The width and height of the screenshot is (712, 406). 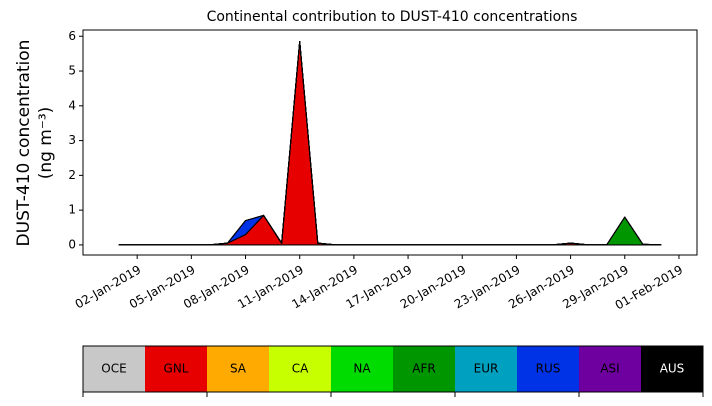 What do you see at coordinates (72, 71) in the screenshot?
I see `y-tick-label: 5` at bounding box center [72, 71].